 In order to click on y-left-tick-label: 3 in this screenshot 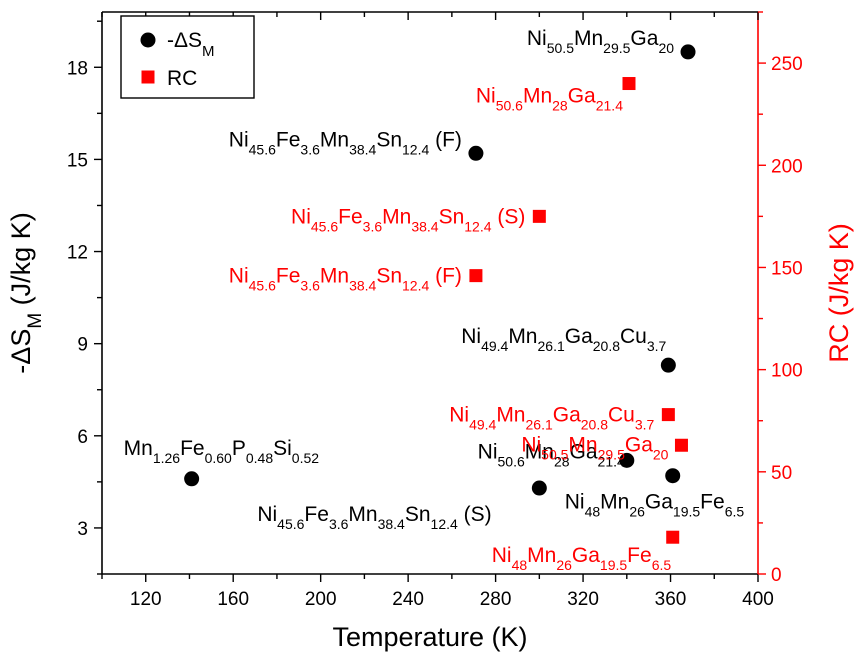, I will do `click(82, 529)`.